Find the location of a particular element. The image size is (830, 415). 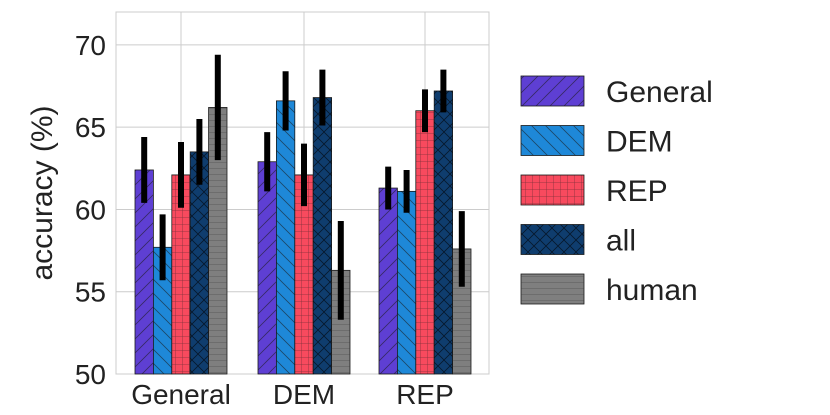

y-tick-labels: 50 55 60 65 70 is located at coordinates (90, 210).